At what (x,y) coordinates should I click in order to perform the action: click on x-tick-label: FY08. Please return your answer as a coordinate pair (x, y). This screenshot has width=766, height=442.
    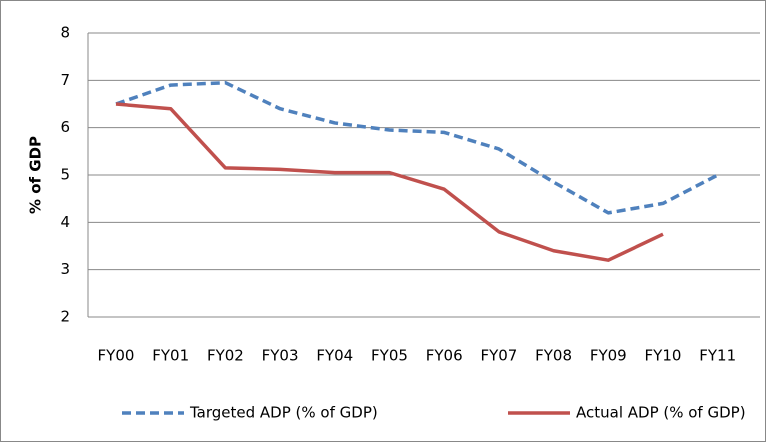
    Looking at the image, I should click on (553, 356).